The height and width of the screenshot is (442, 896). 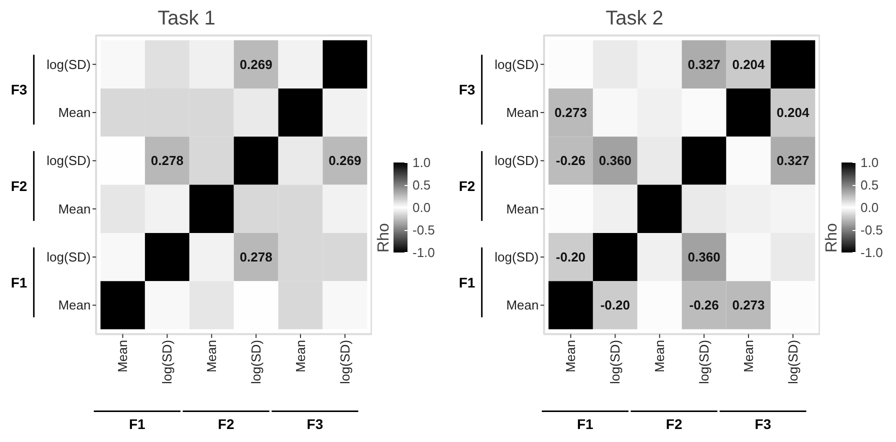 I want to click on chart-title: Task 1, so click(x=187, y=19).